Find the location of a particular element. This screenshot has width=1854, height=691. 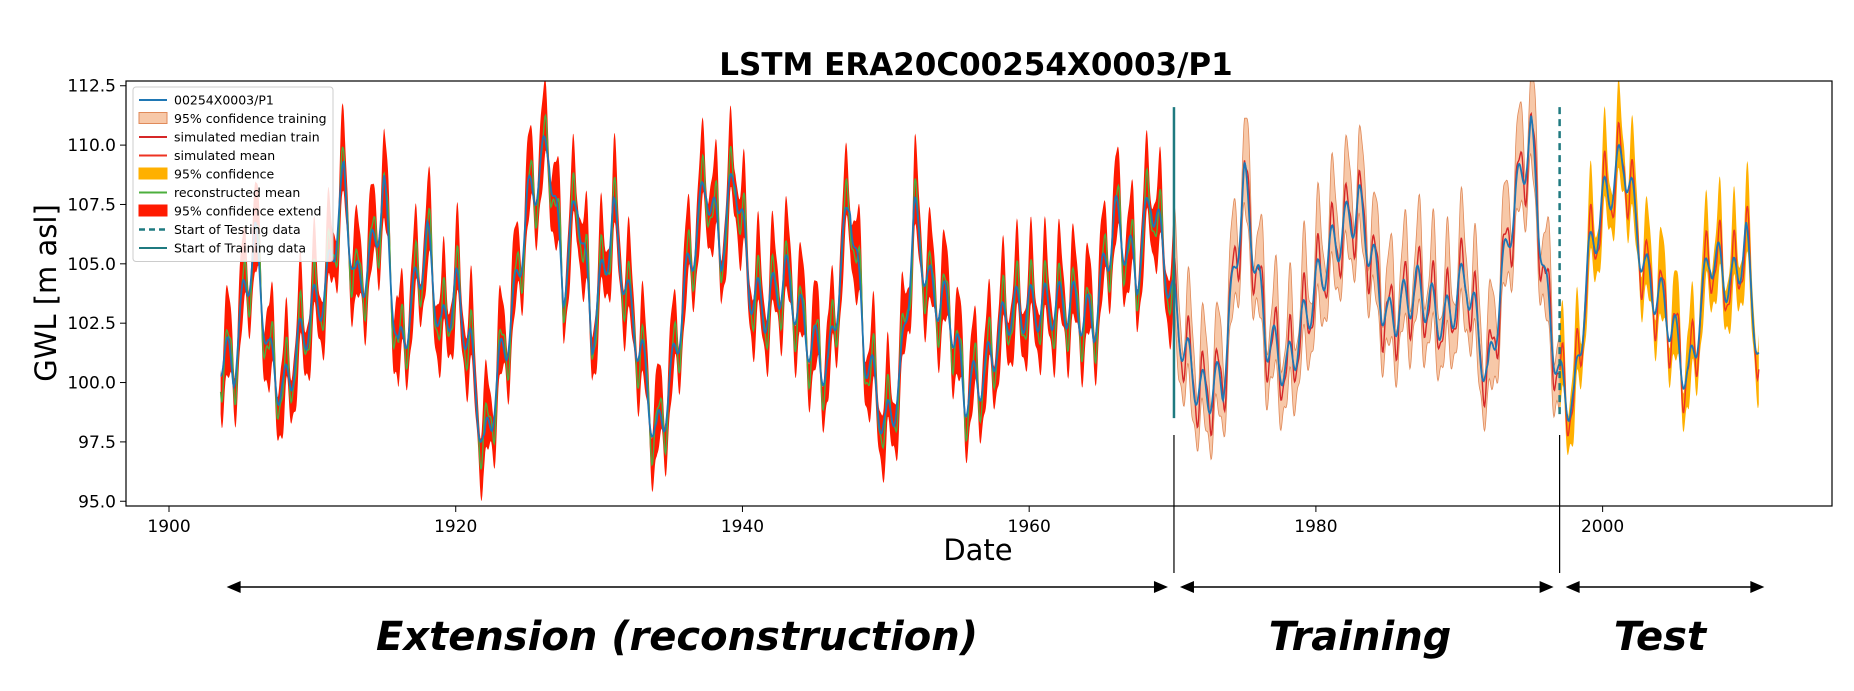

y-axis: 95.0 97.5 100.0 102.5 105.0 107.5 110.0 112.5 is located at coordinates (96, 294).